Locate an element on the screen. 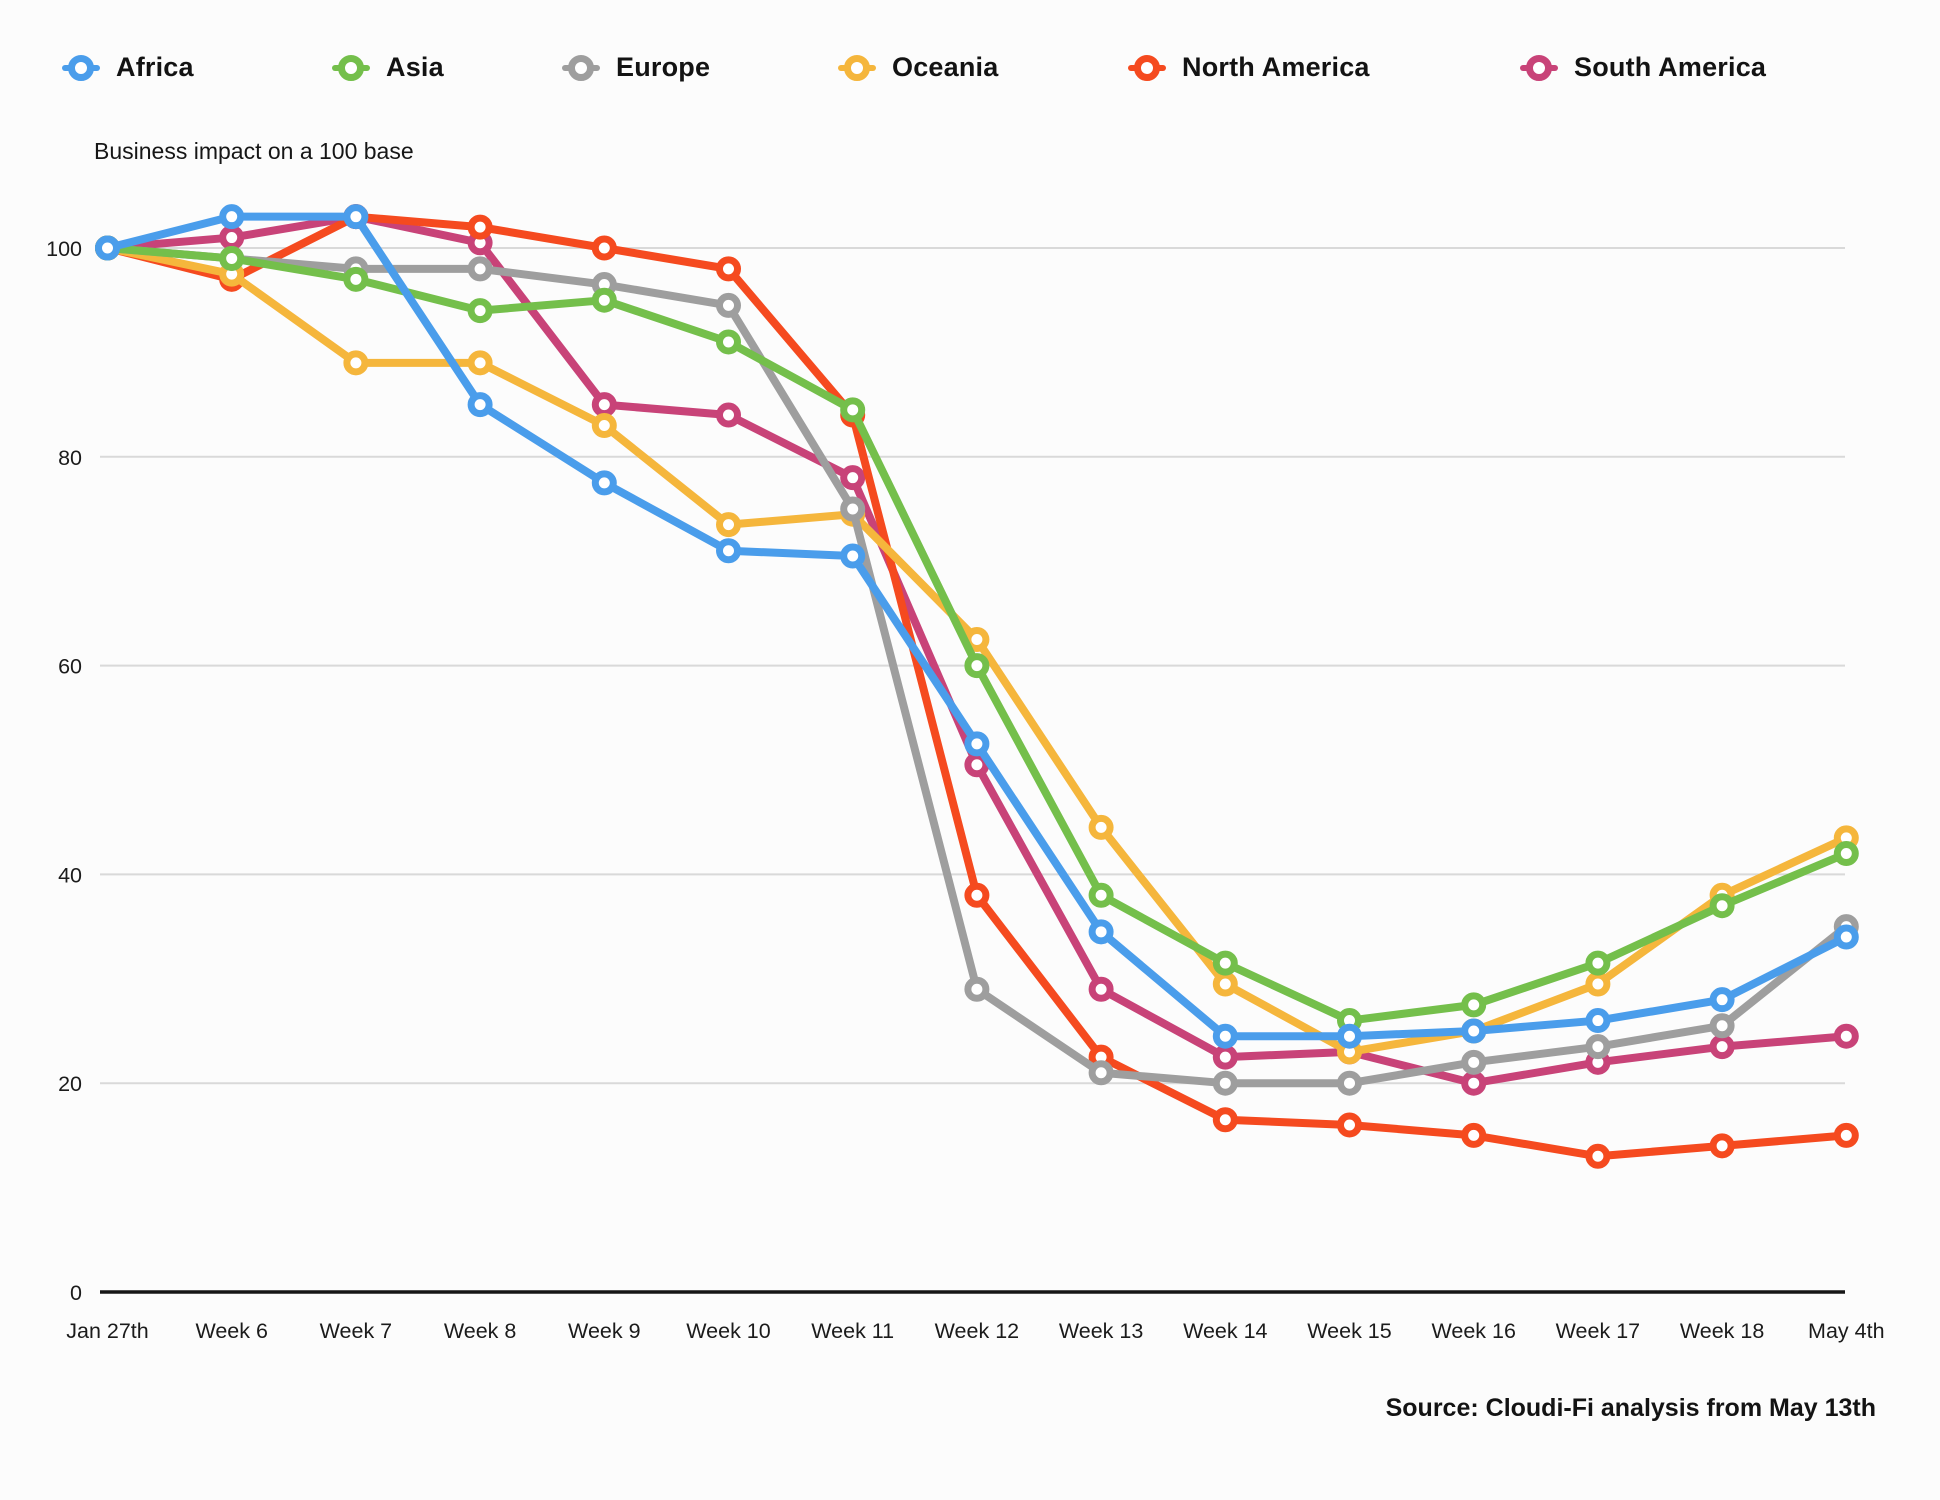 This screenshot has width=1940, height=1500. source-note: Source: Cloudi-Fi analysis from May 13th is located at coordinates (1630, 1408).